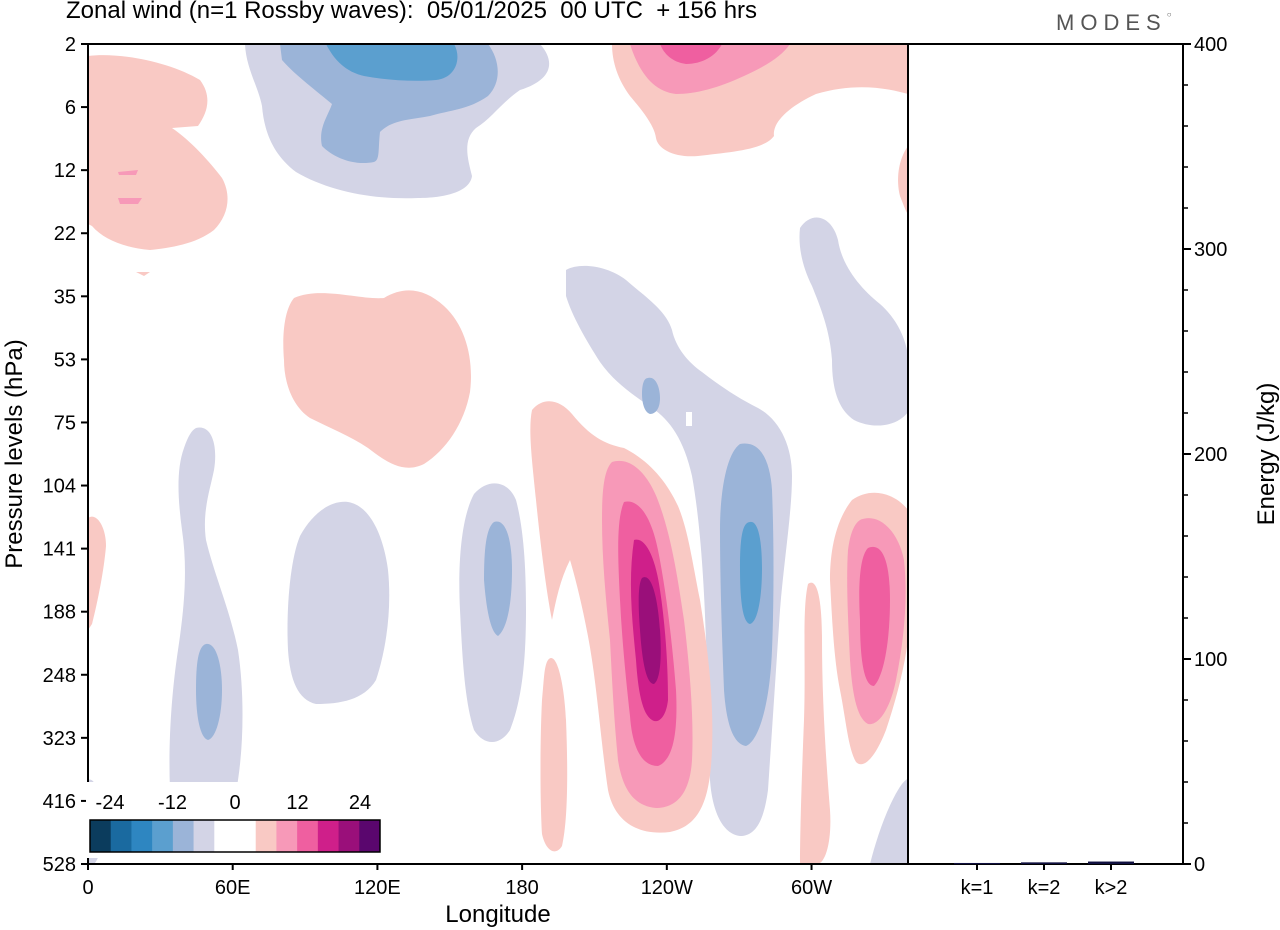  Describe the element at coordinates (59, 802) in the screenshot. I see `y-tick-label: 416` at that location.